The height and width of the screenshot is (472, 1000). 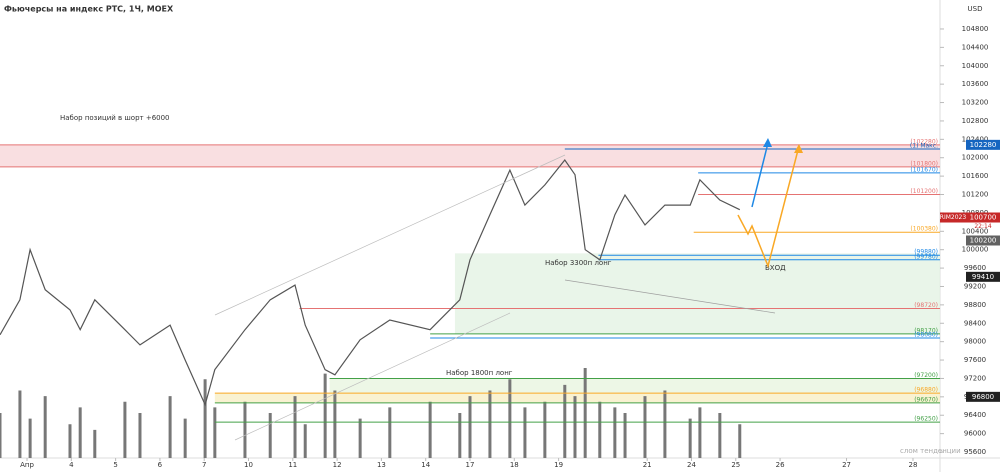 What do you see at coordinates (975, 378) in the screenshot?
I see `y-tick-label: 97200` at bounding box center [975, 378].